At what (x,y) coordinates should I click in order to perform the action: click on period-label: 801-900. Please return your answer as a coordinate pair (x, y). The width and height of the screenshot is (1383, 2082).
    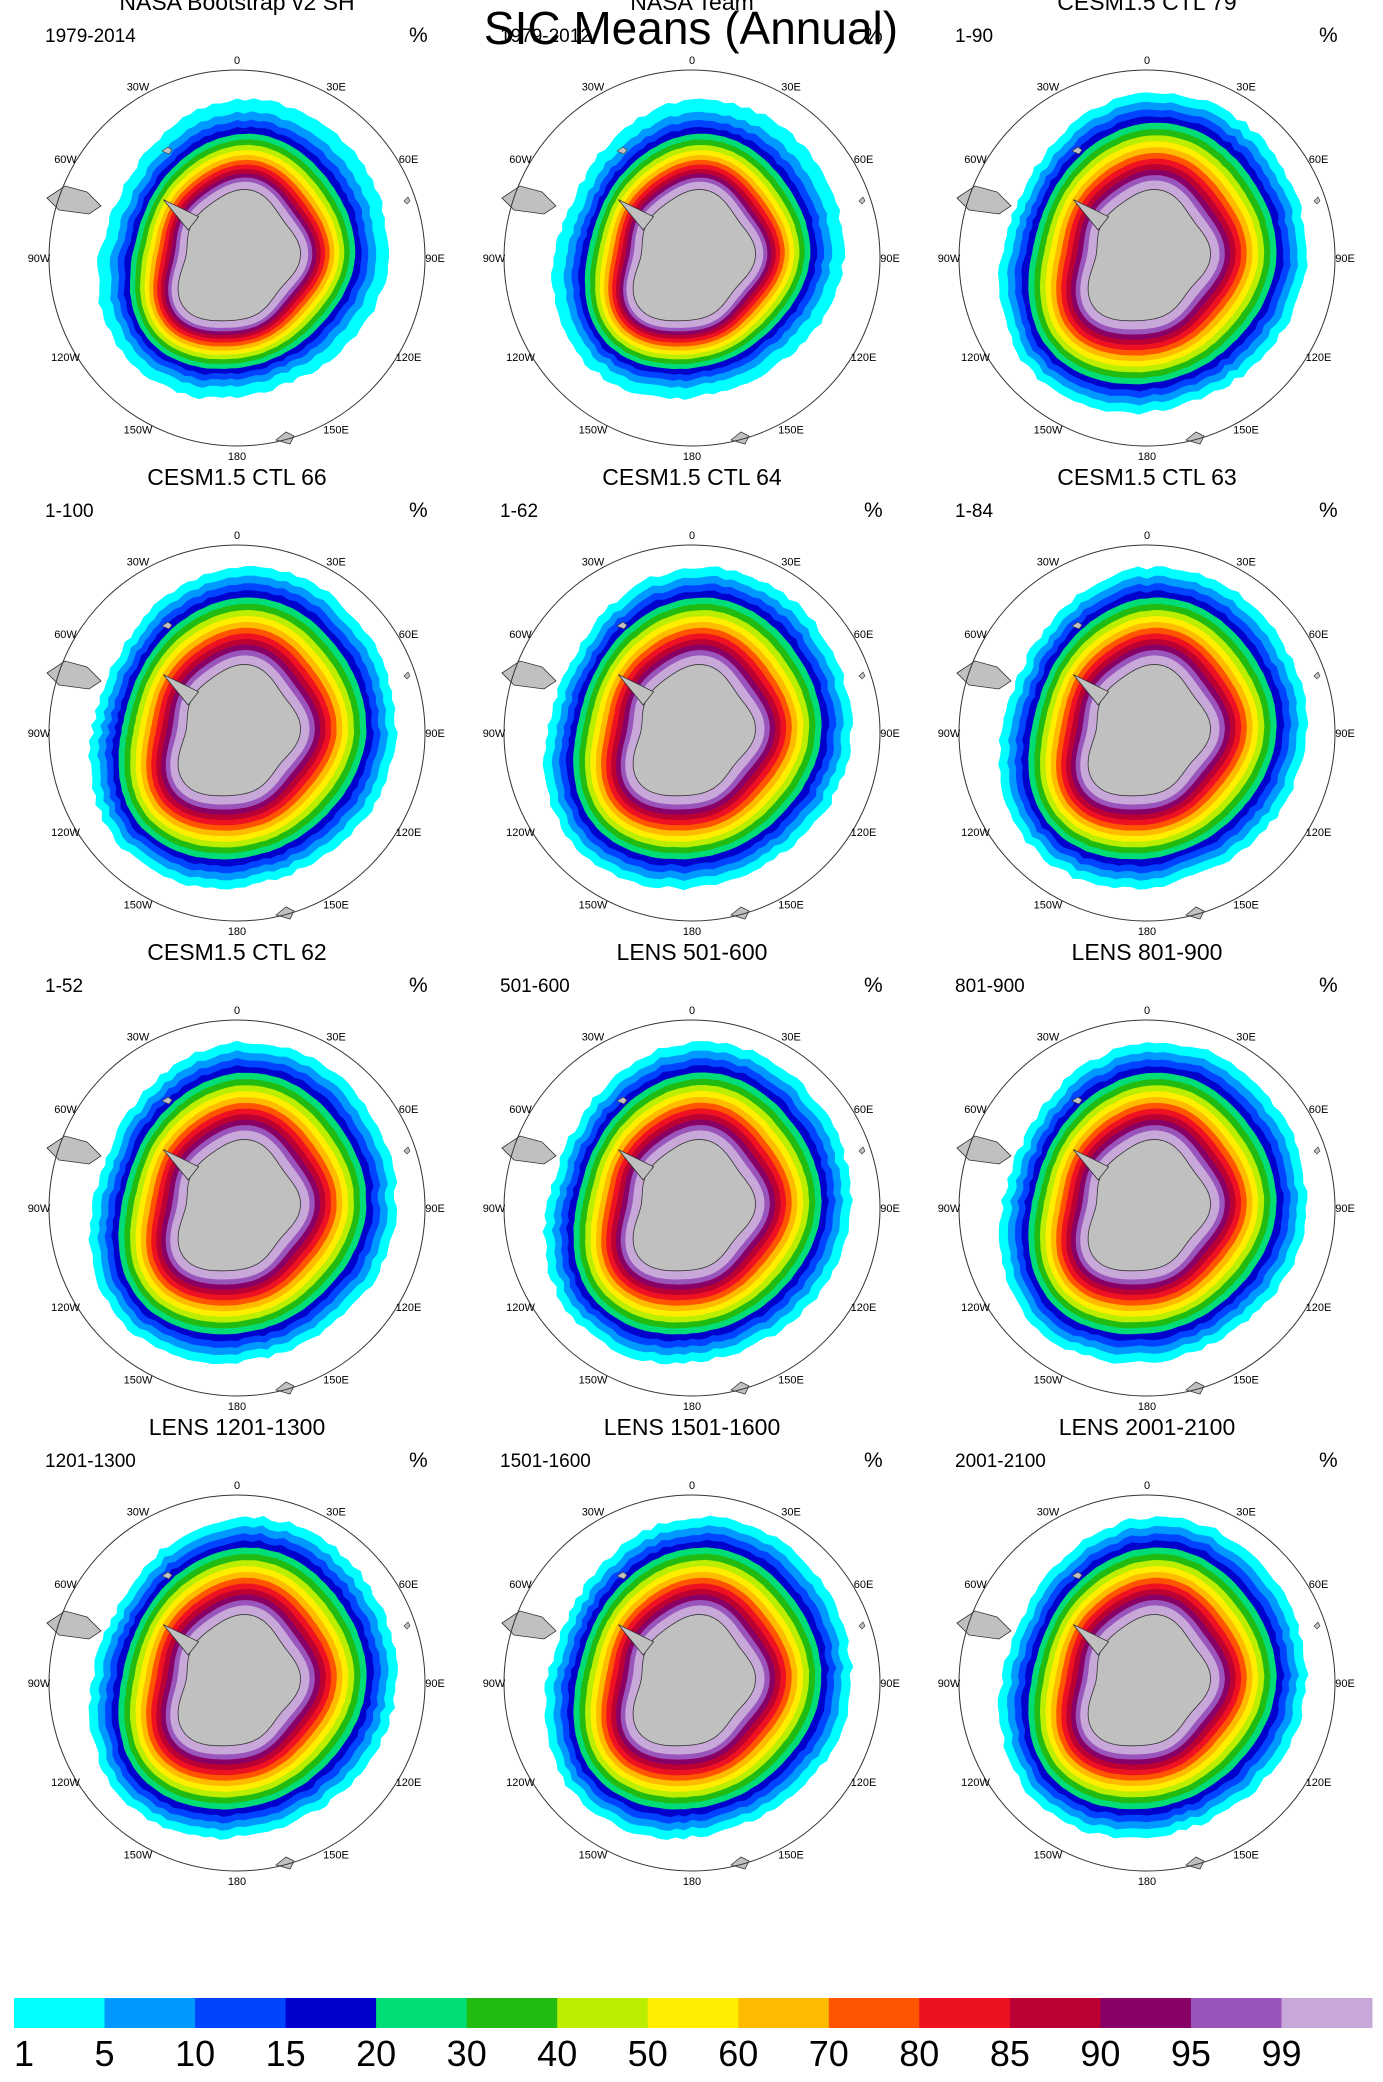
    Looking at the image, I should click on (990, 986).